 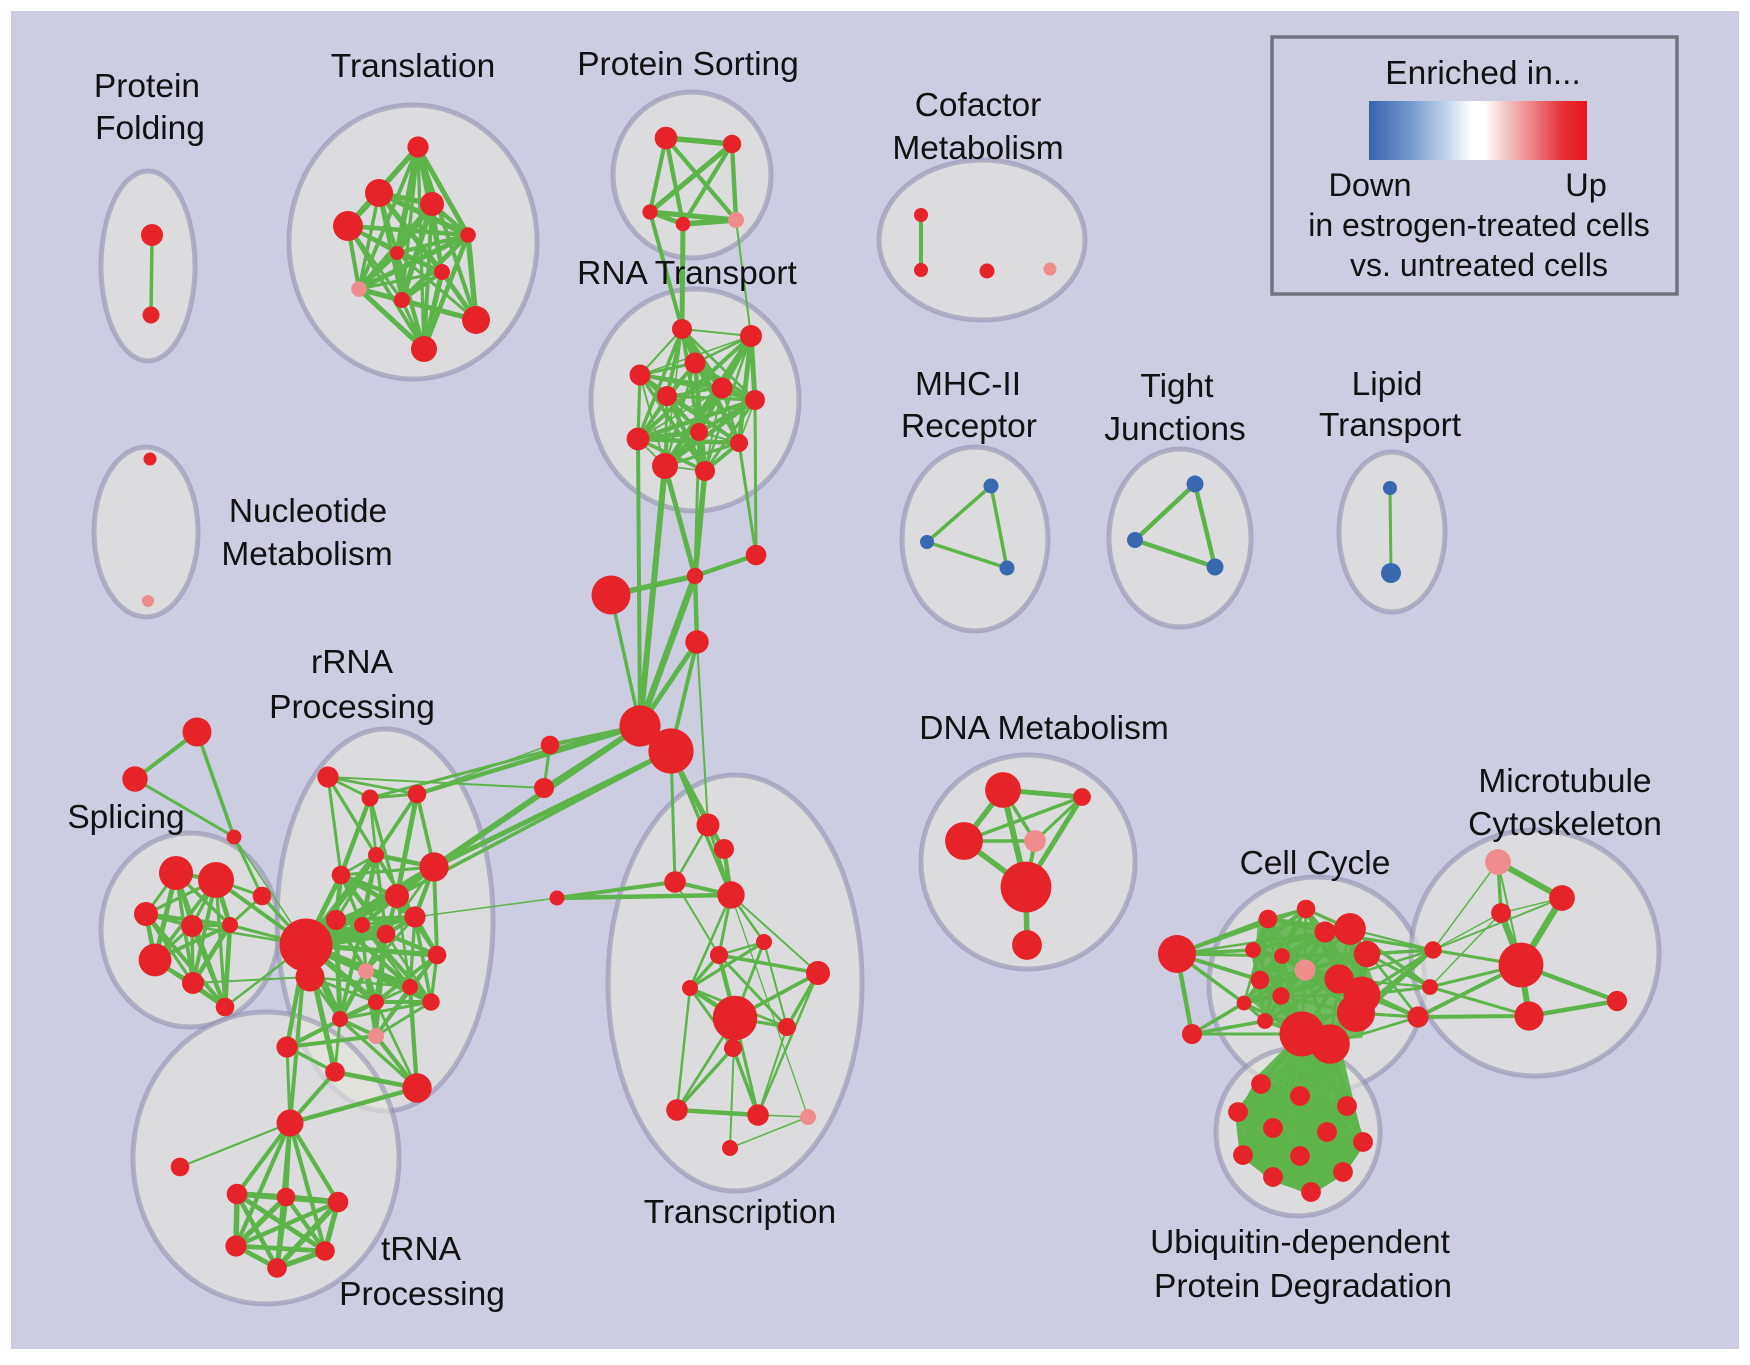 I want to click on svg-text: rRNA, so click(x=352, y=662).